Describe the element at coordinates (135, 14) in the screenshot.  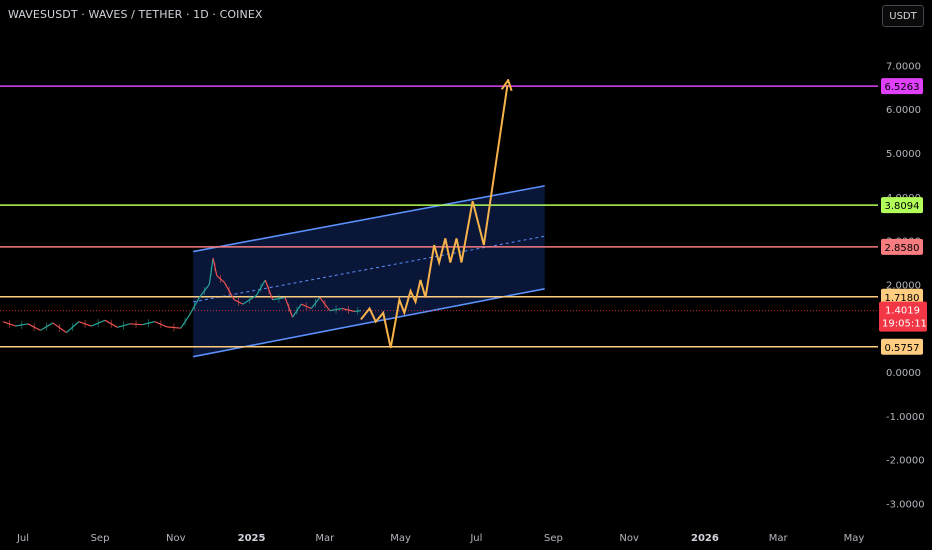
I see `symbol-title: WAVESUSDT · WAVES / TETHER · 1D · COINEX` at that location.